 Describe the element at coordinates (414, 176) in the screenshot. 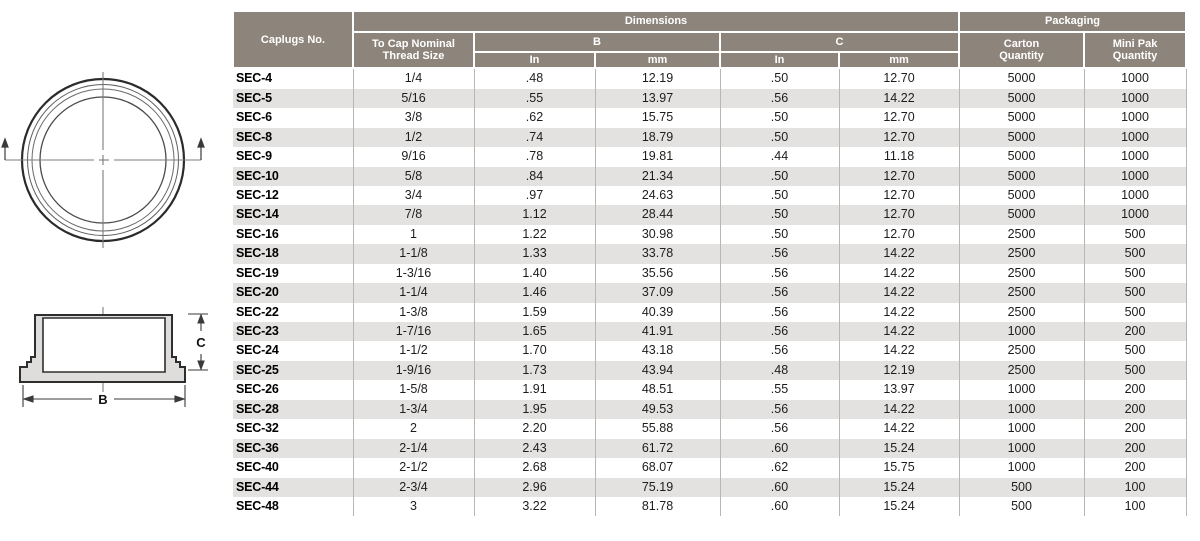

I see `cell-thread: 5/8` at that location.